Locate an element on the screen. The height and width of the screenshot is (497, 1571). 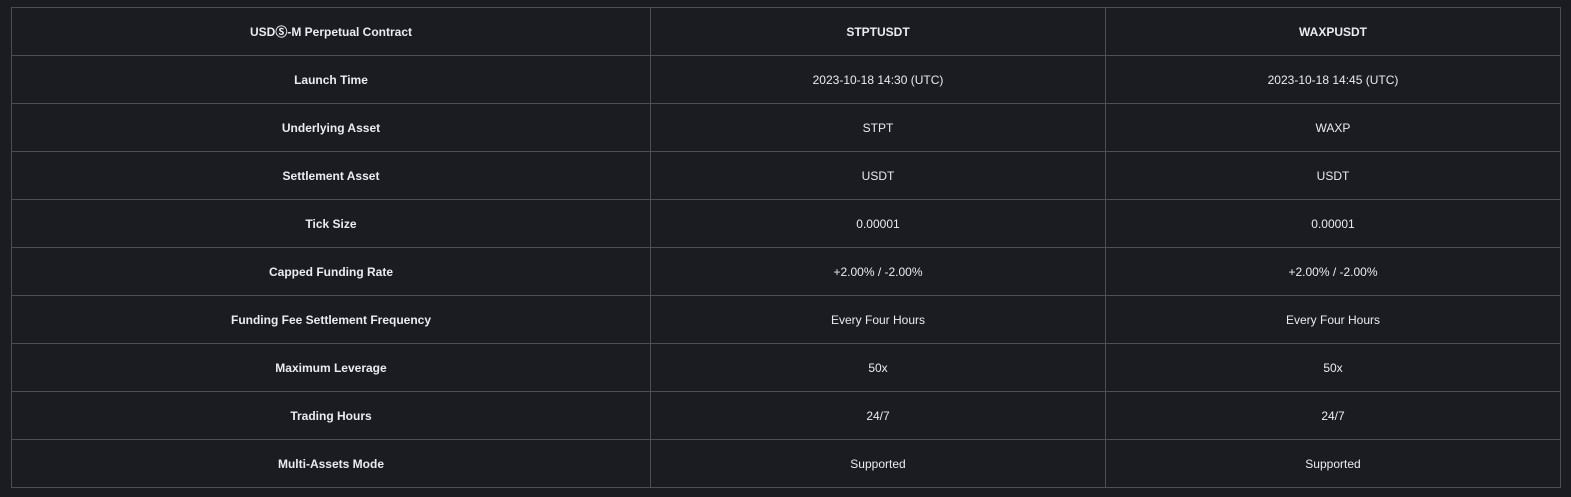
cell-value: 2023-10-18 14:30 (UTC) is located at coordinates (878, 79).